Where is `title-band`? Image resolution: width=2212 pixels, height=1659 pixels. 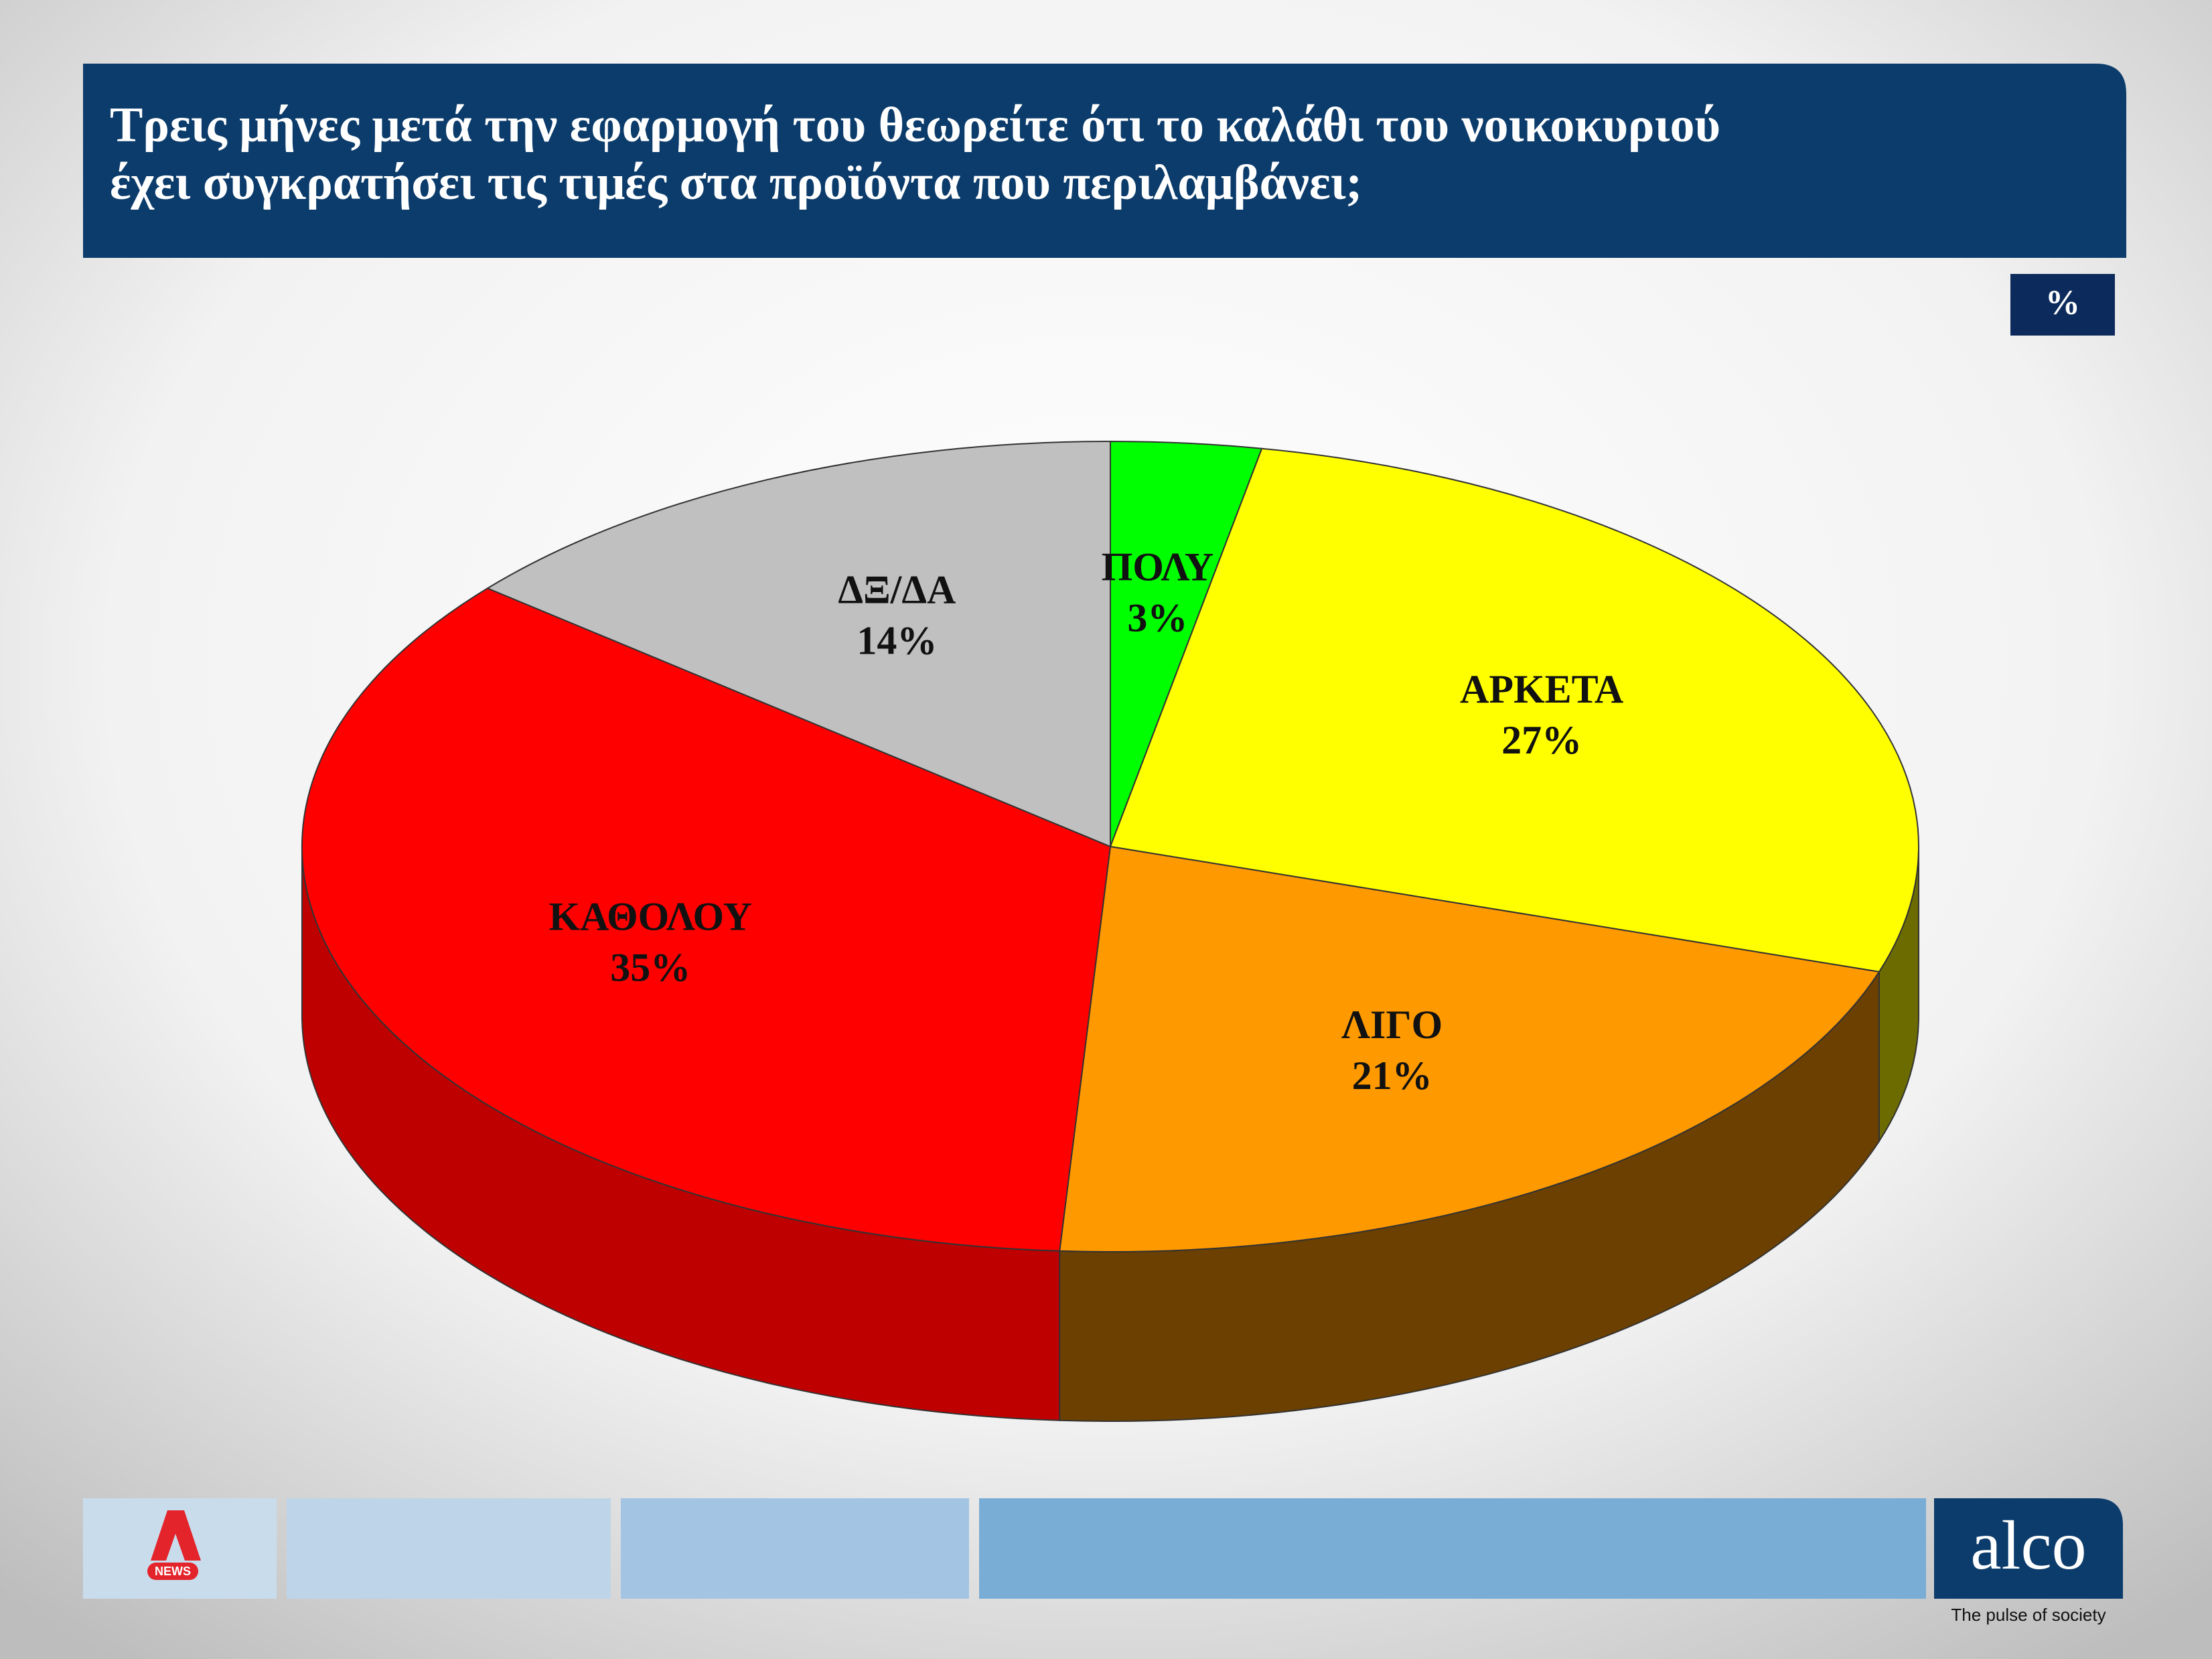
title-band is located at coordinates (1104, 161).